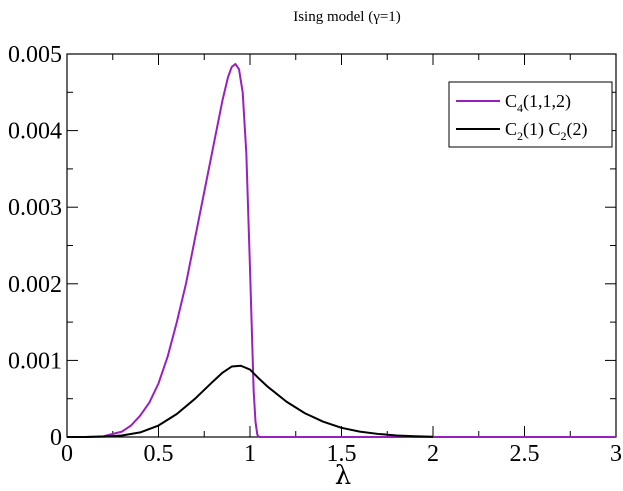 The height and width of the screenshot is (491, 623). I want to click on chart-title: Ising model (γ=1), so click(347, 17).